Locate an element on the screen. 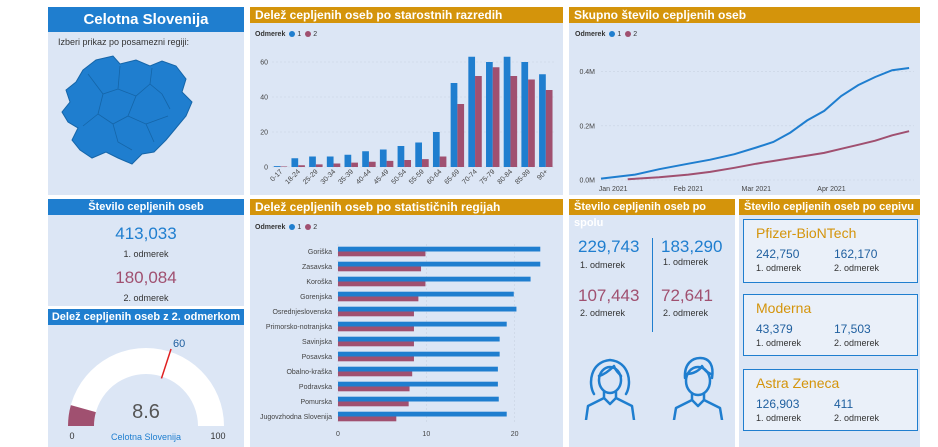 This screenshot has width=938, height=447. pfizer-dose2-value: 162,170 is located at coordinates (856, 254).